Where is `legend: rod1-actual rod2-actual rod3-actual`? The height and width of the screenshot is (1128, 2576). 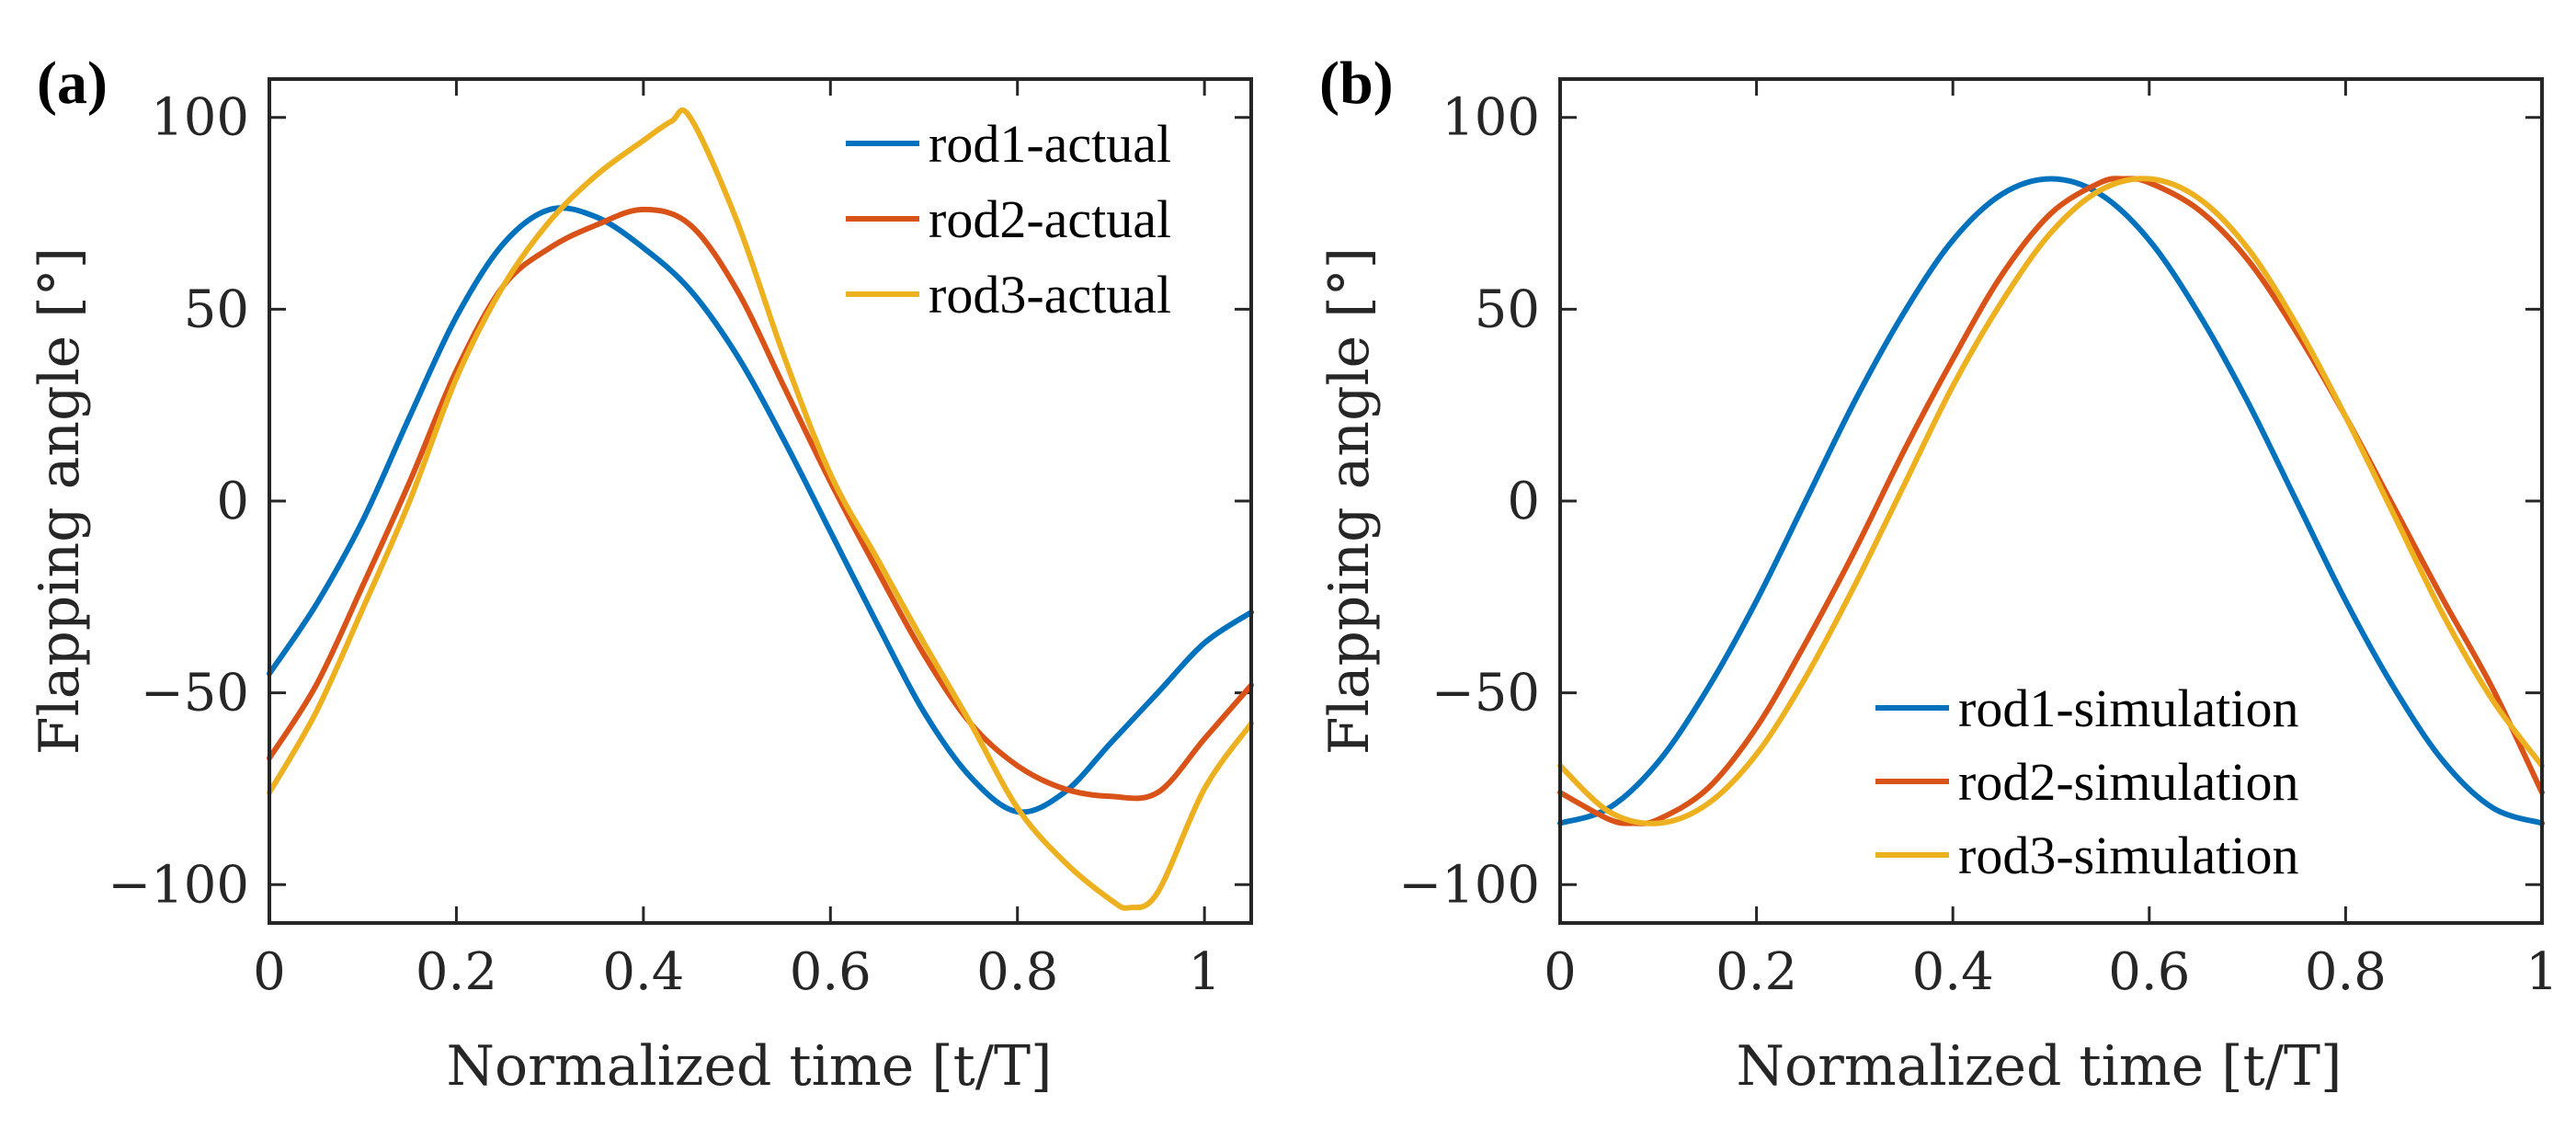
legend: rod1-actual rod2-actual rod3-actual is located at coordinates (1008, 220).